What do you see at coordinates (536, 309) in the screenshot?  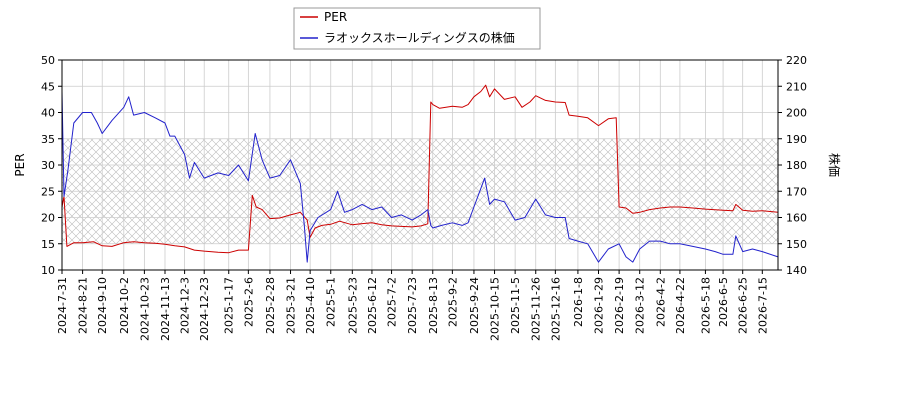 I see `x-tick-label: 2025-11-26` at bounding box center [536, 309].